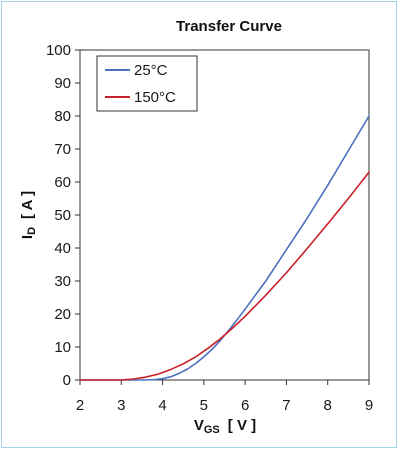 The height and width of the screenshot is (451, 400). Describe the element at coordinates (369, 405) in the screenshot. I see `x-tick-label: 9` at that location.